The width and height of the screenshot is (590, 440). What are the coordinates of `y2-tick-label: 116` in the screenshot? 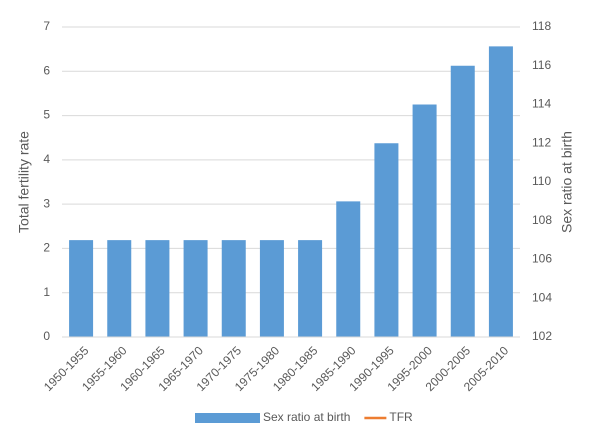 It's located at (541, 65).